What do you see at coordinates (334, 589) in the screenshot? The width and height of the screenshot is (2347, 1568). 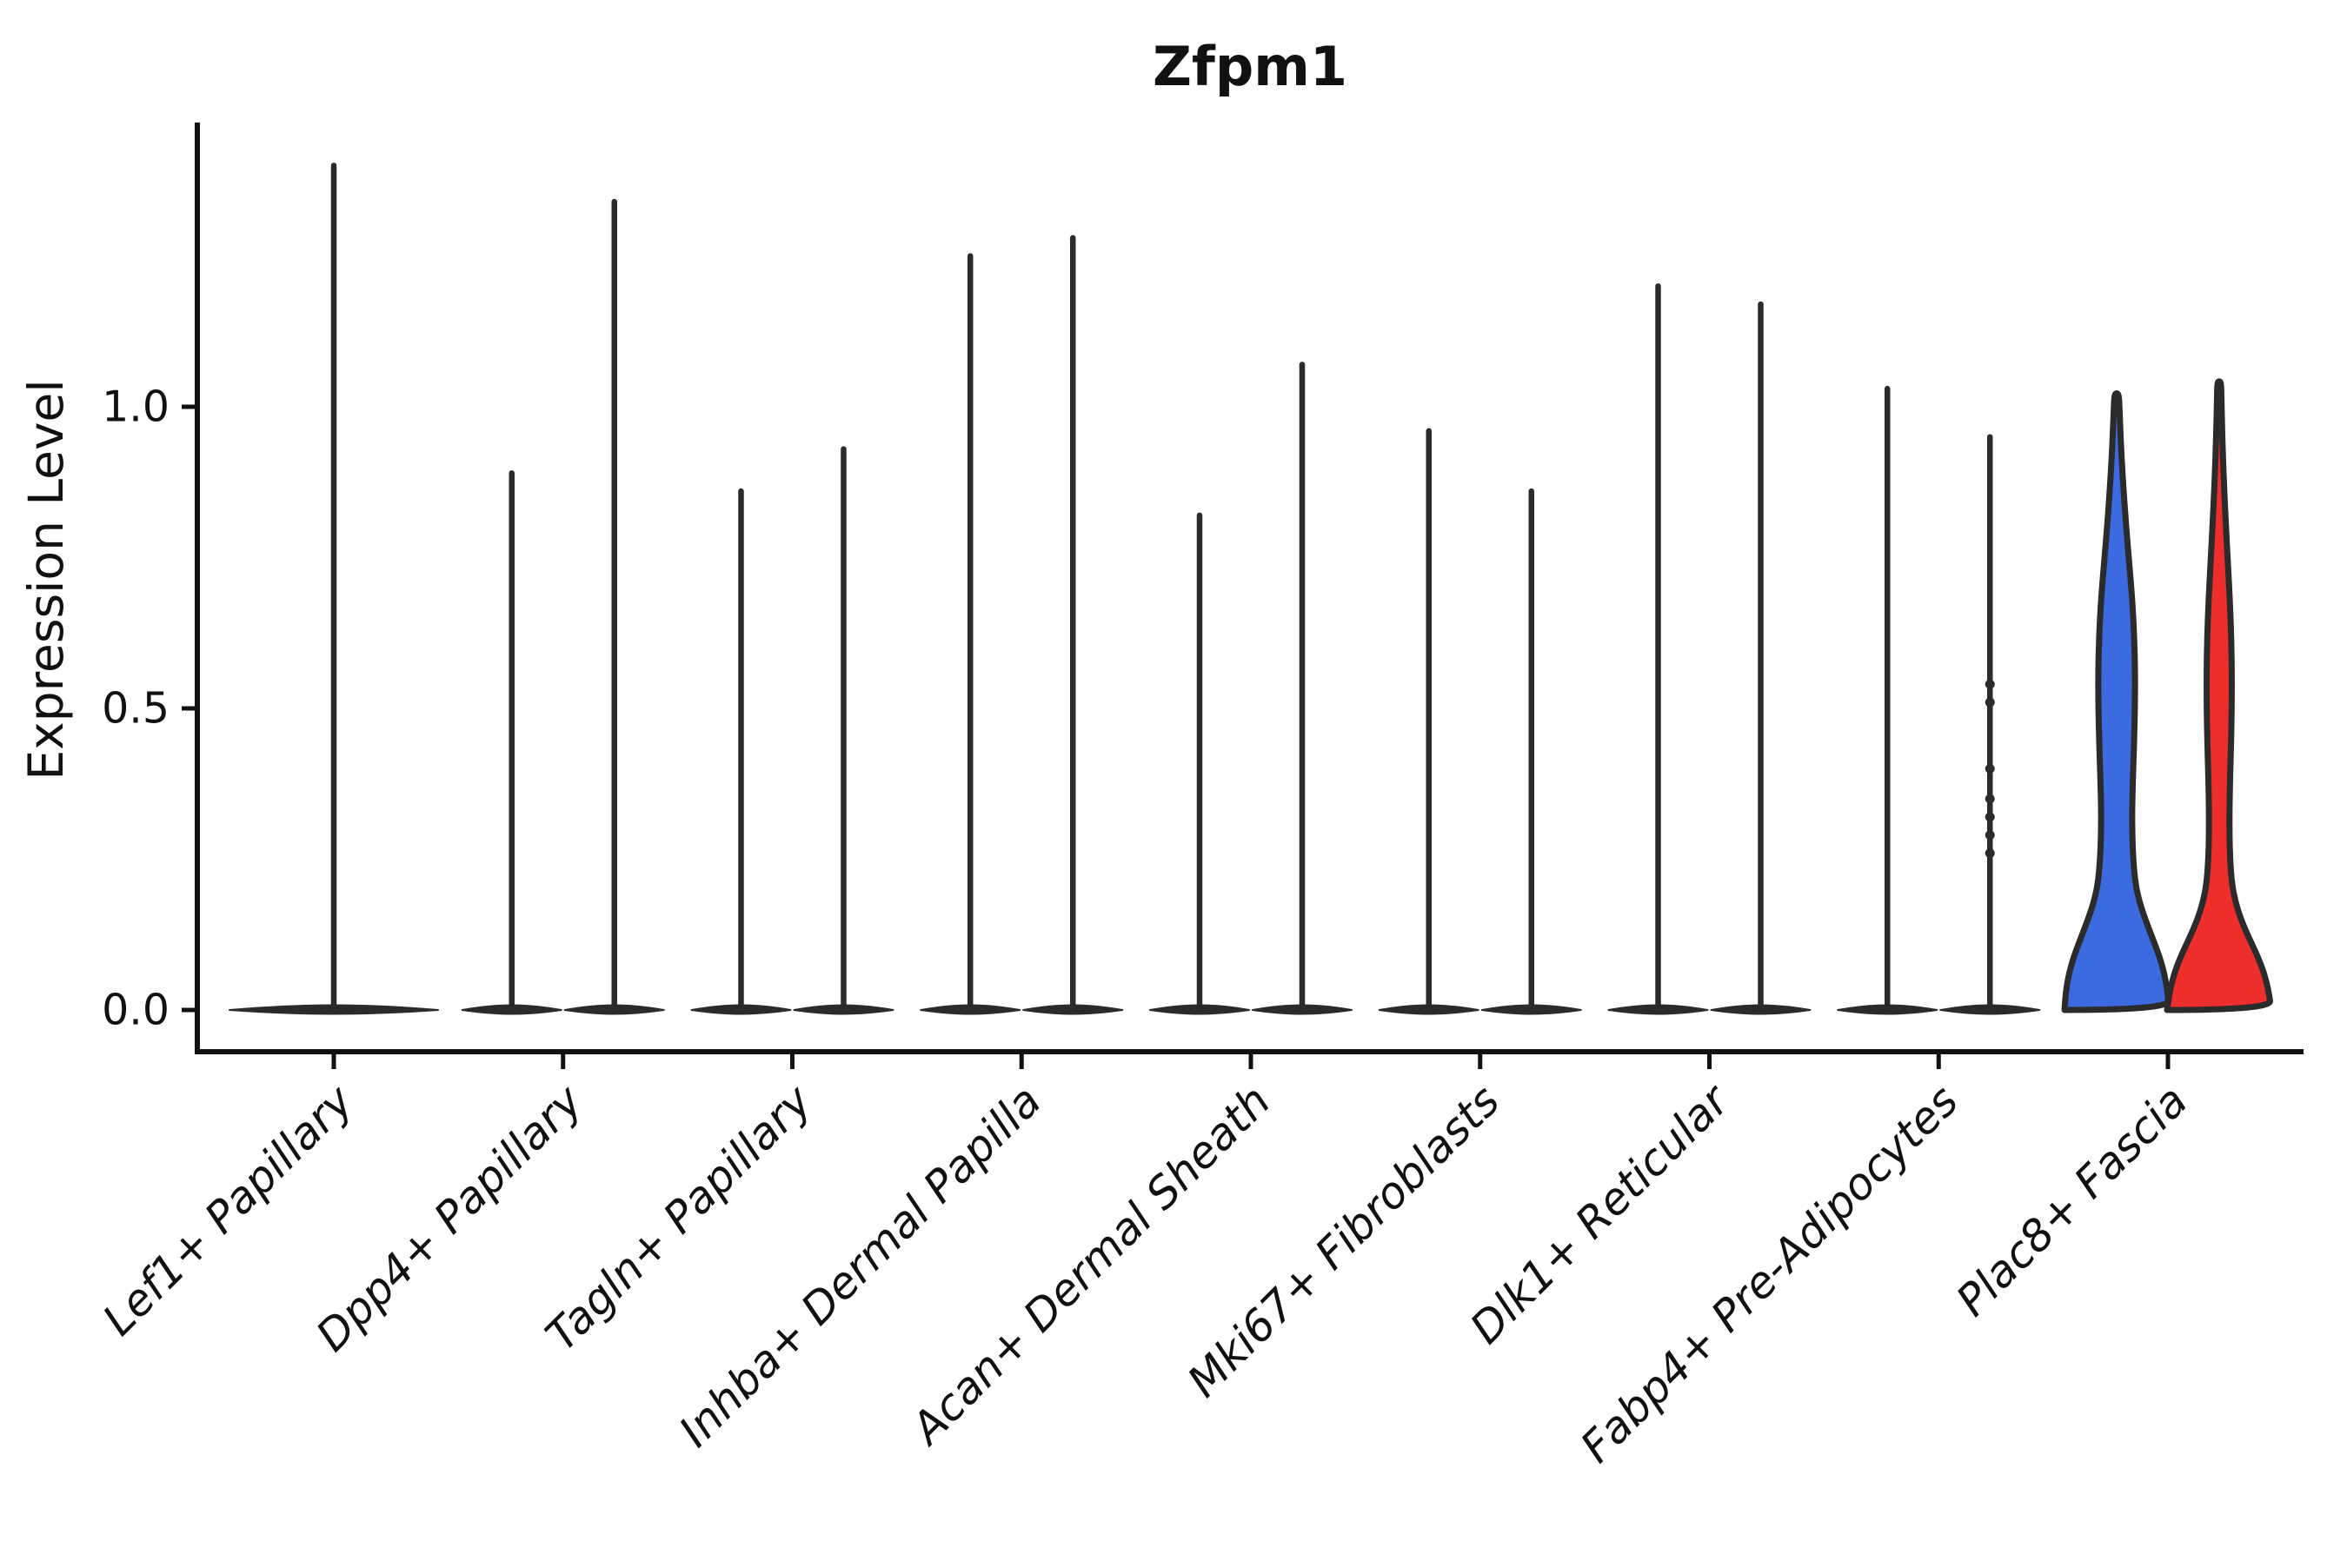 I see `violin-lef1-papillary-full` at bounding box center [334, 589].